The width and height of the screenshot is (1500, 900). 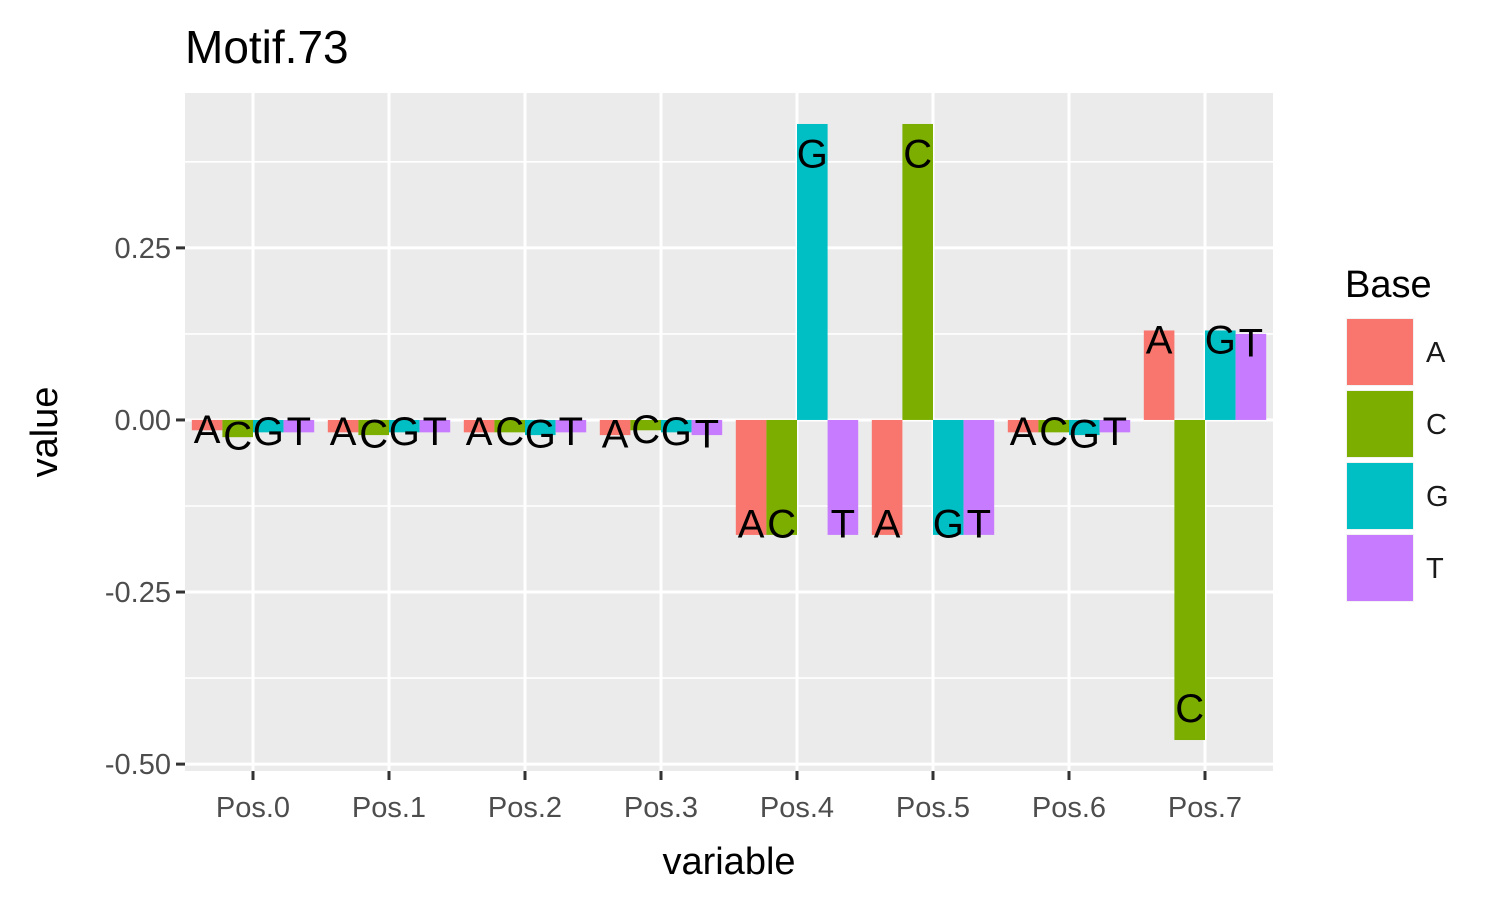 I want to click on legend-label: T, so click(x=1435, y=569).